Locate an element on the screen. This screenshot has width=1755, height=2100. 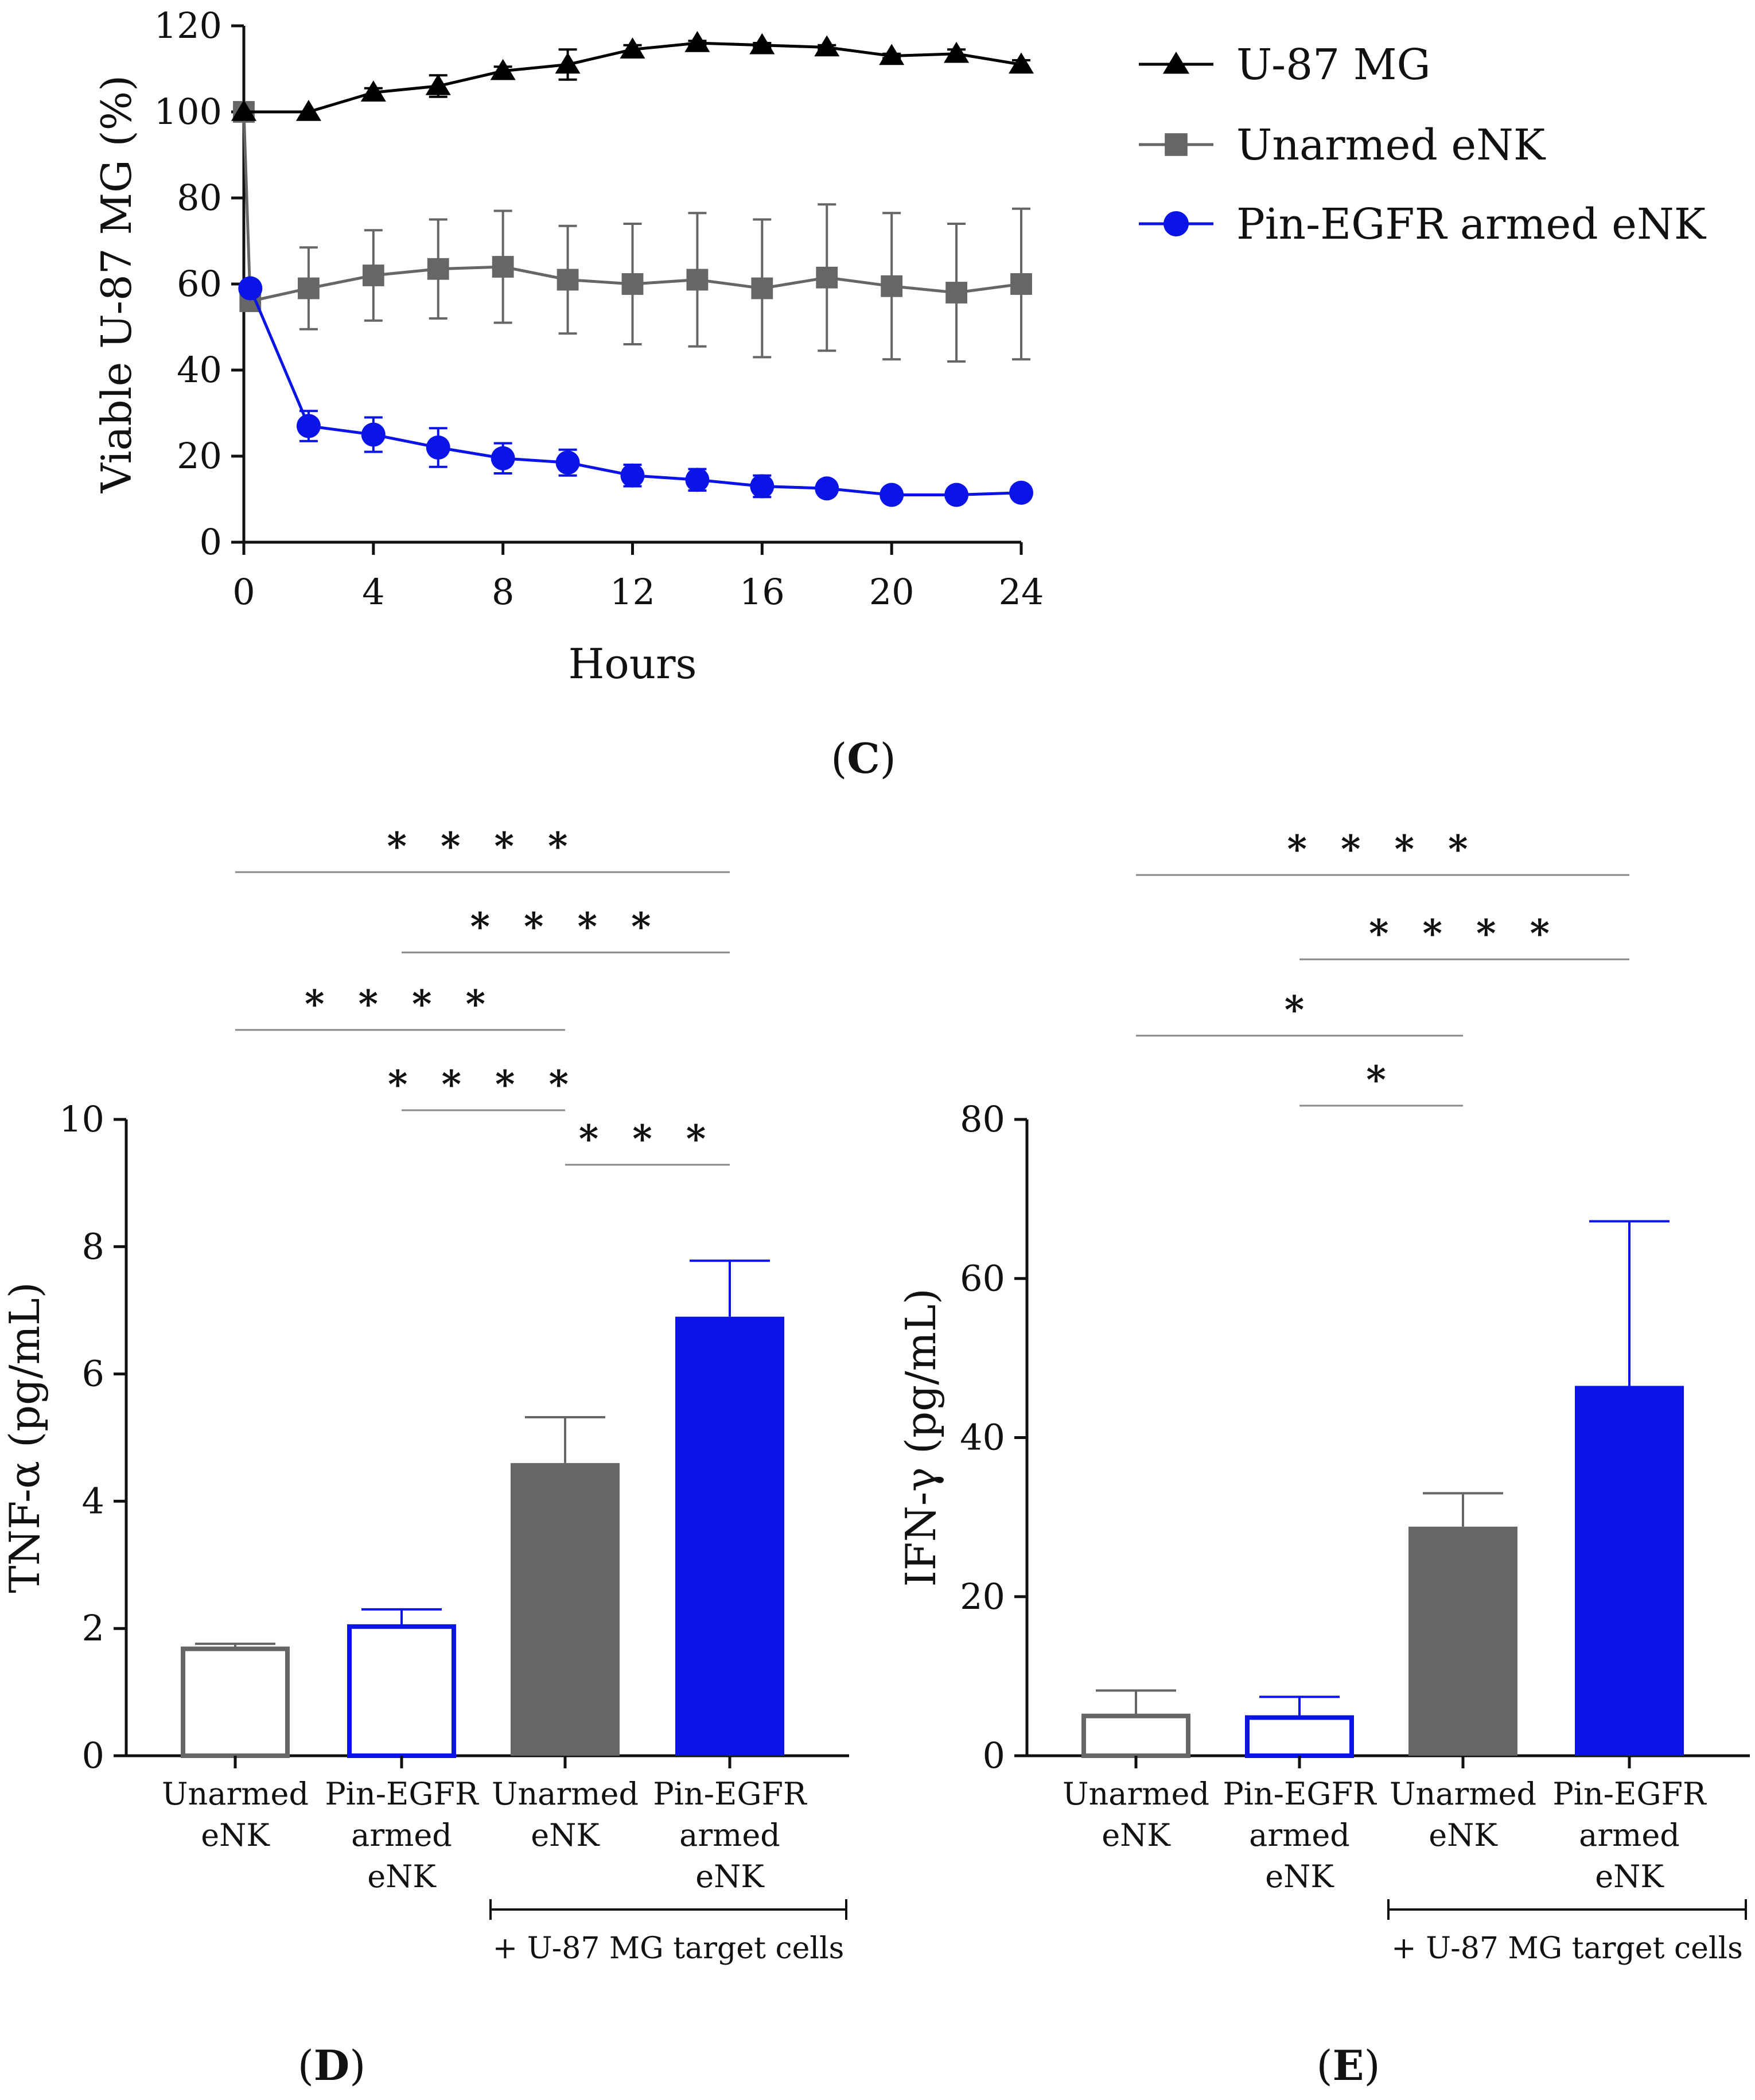
legend-marker-square is located at coordinates (1176, 144).